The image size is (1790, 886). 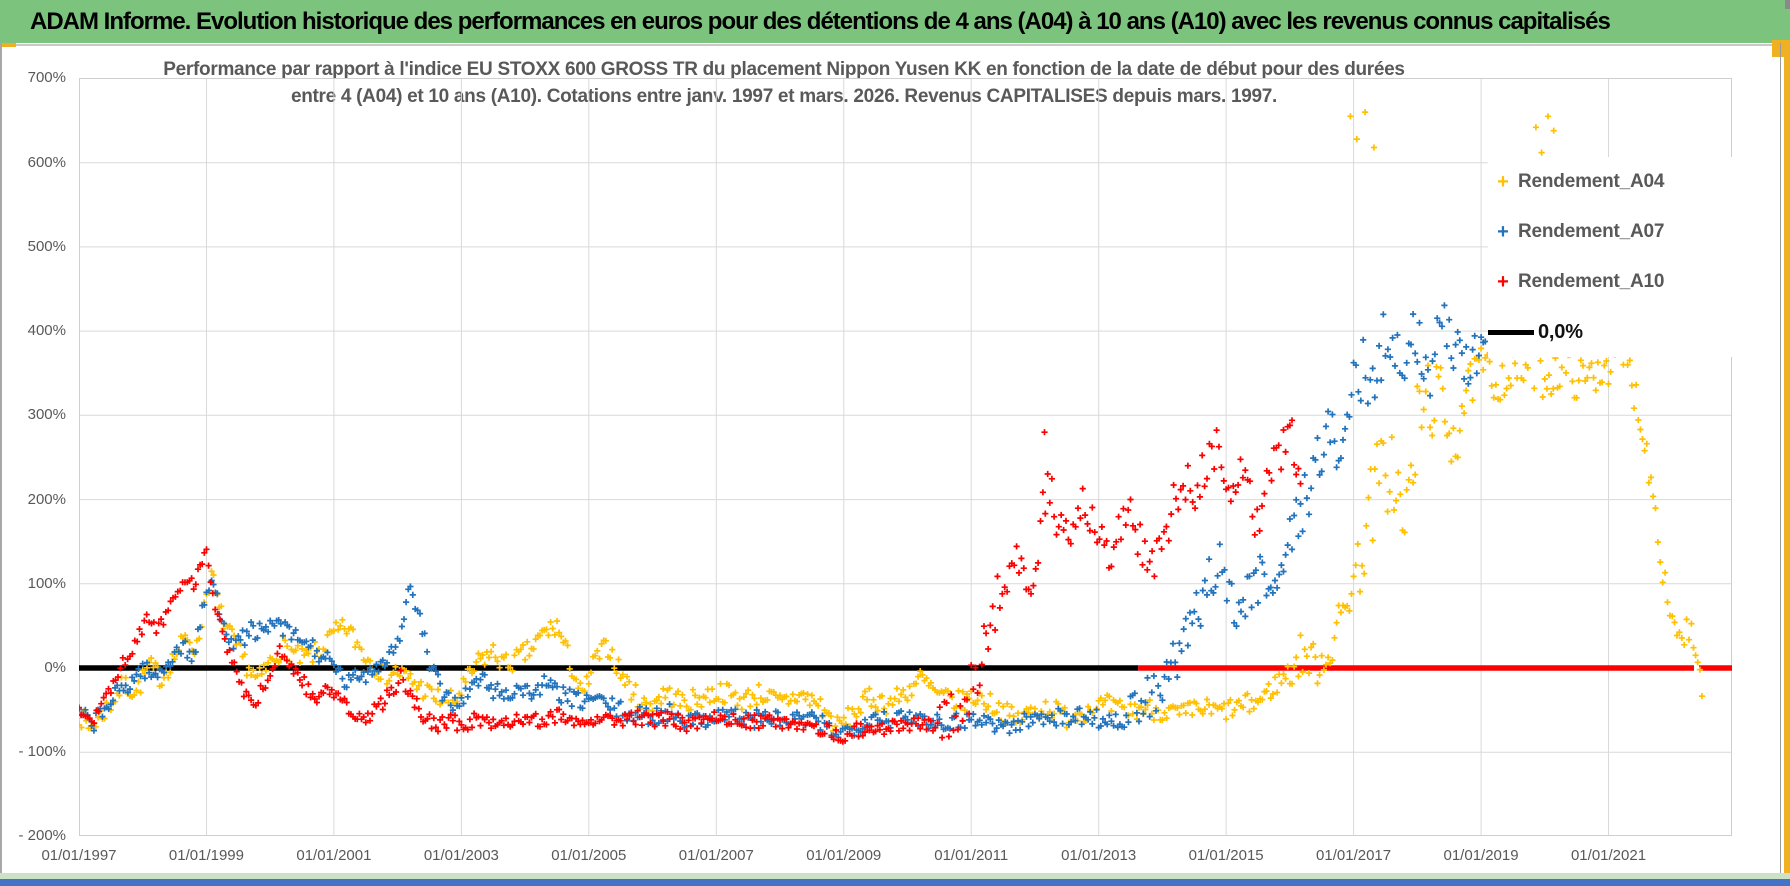 I want to click on legend-item-rendement-a10: + Rendement_A10, so click(x=1616, y=282).